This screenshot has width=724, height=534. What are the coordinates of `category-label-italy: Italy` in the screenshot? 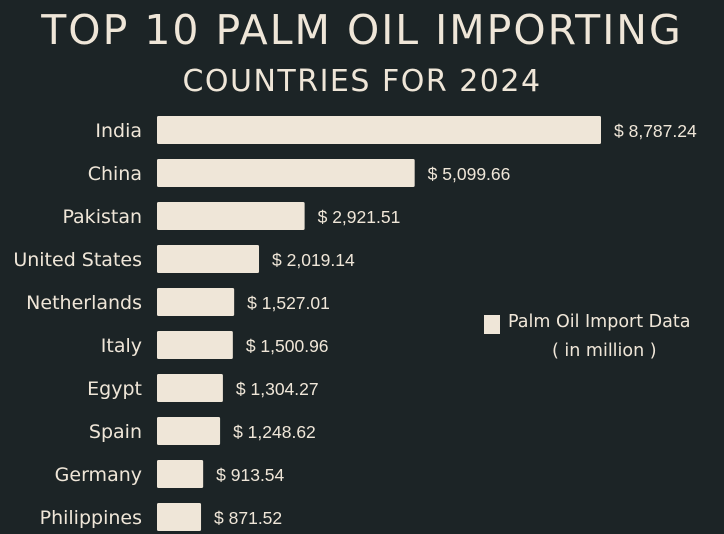 It's located at (121, 346).